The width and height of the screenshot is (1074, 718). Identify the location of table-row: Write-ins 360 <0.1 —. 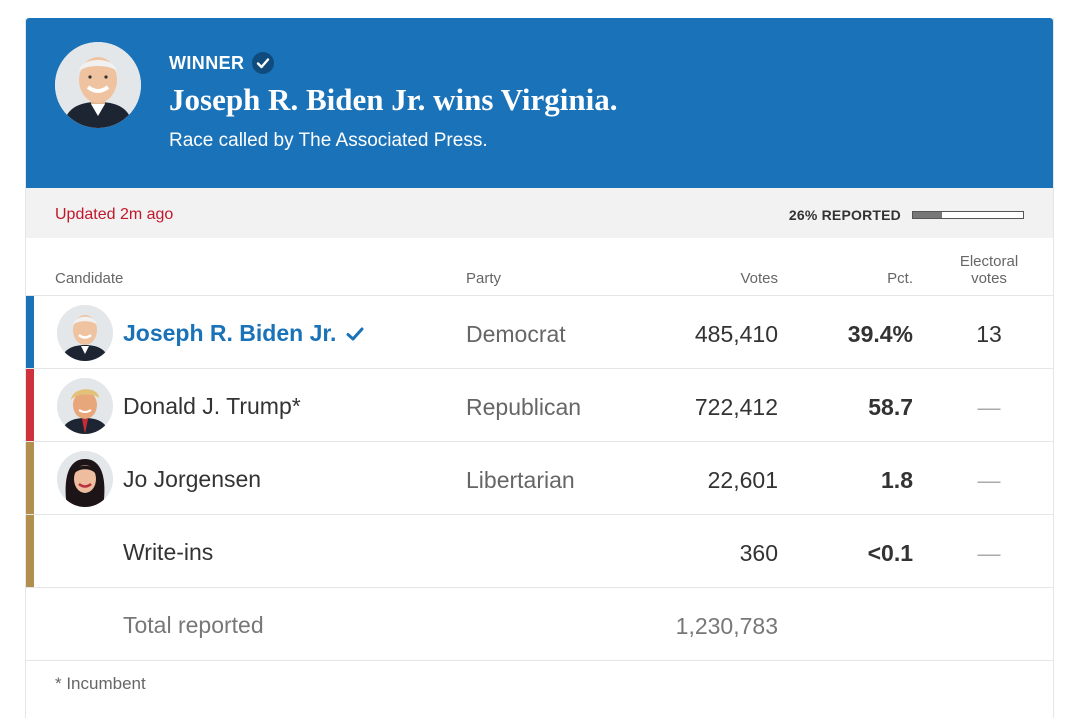
(539, 551).